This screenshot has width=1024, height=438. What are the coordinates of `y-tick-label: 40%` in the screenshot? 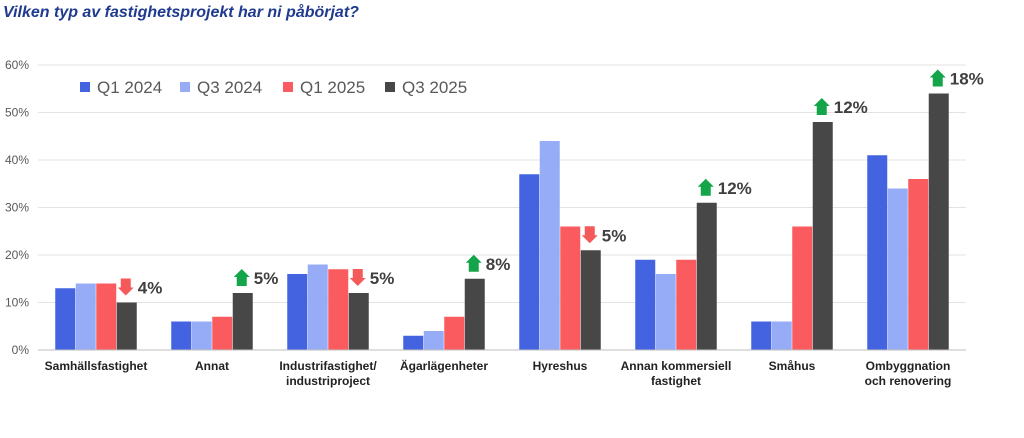 It's located at (17, 160).